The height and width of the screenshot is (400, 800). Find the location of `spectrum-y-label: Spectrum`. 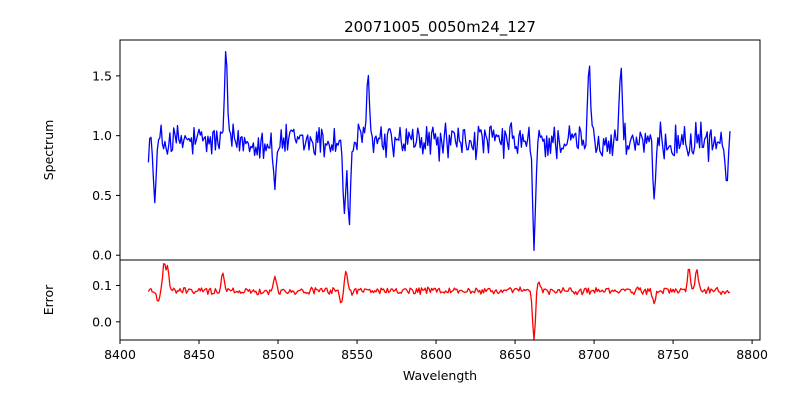

spectrum-y-label: Spectrum is located at coordinates (48, 150).